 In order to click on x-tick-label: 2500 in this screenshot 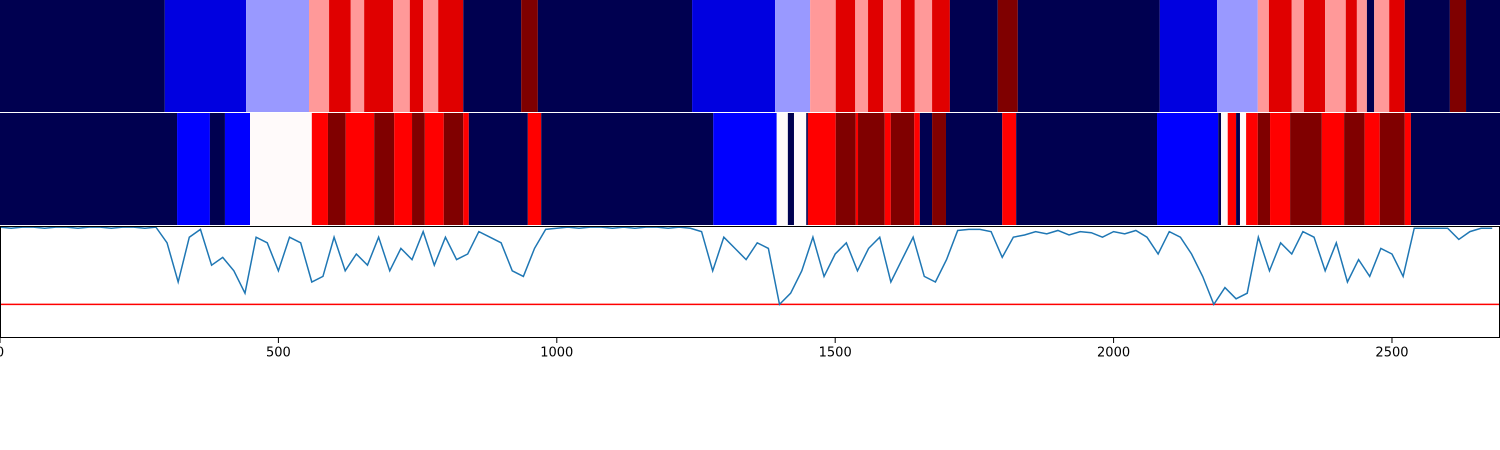, I will do `click(1391, 353)`.